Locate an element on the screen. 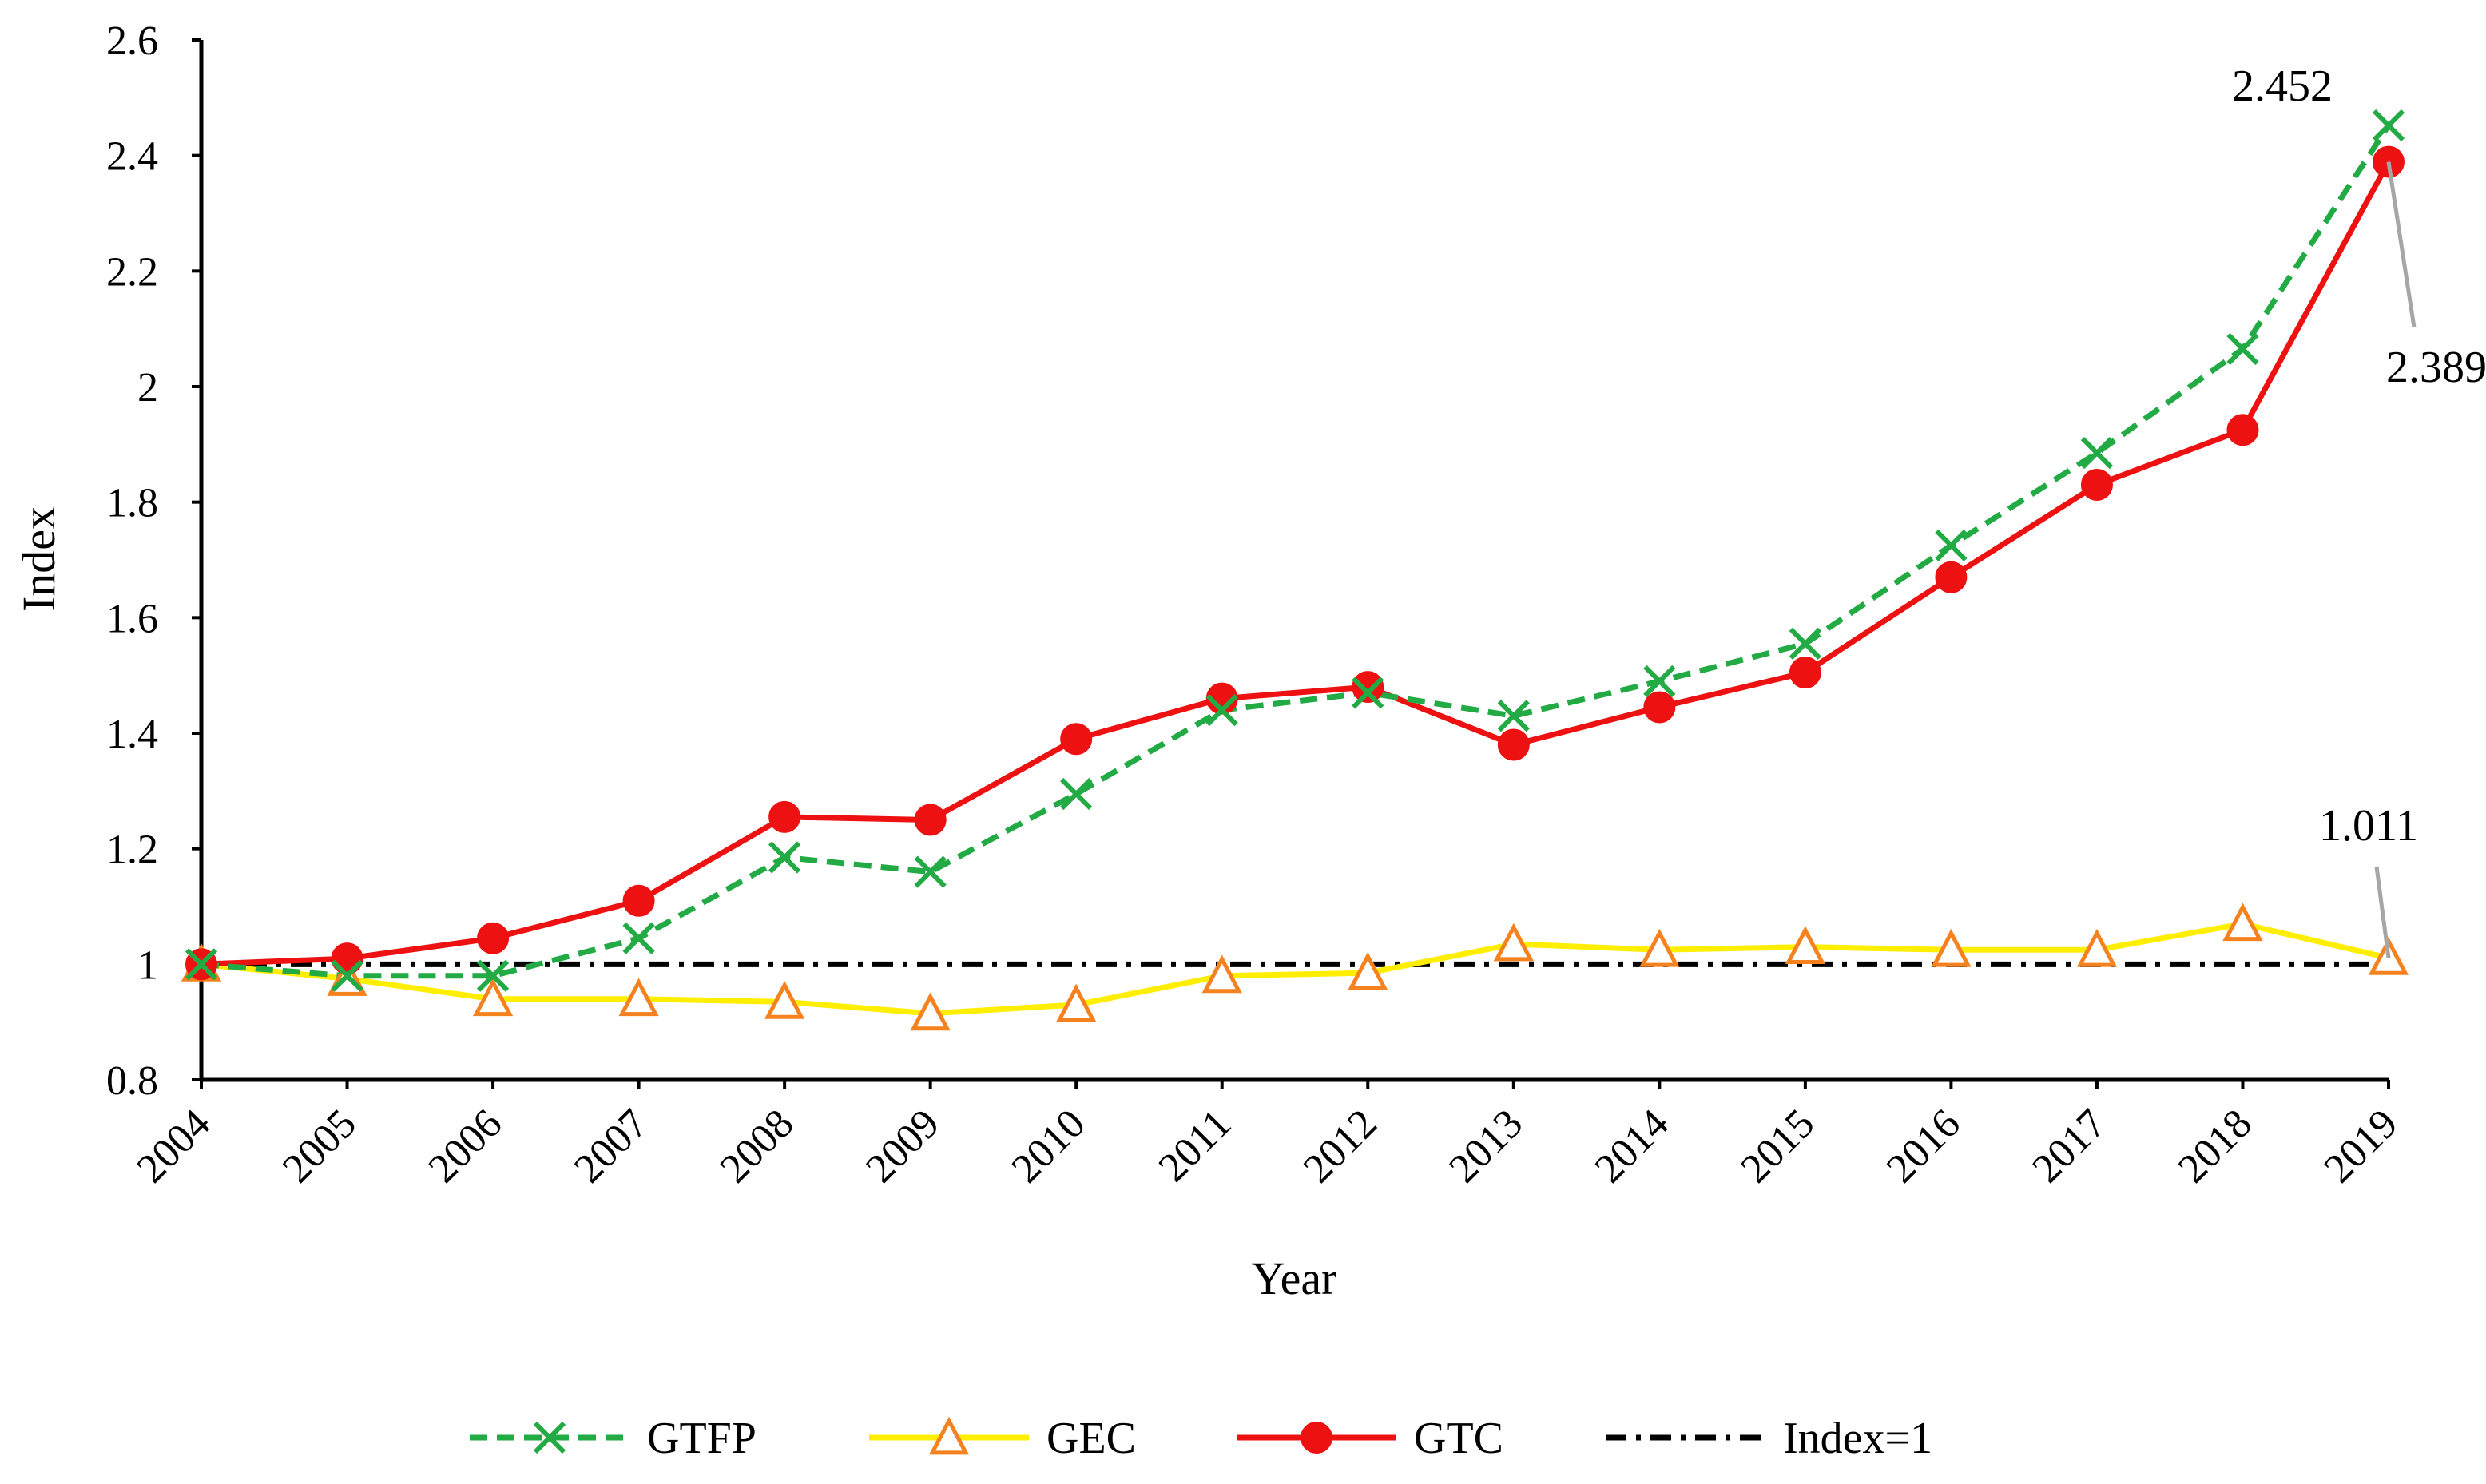  point-gtfp-2005 is located at coordinates (347, 975).